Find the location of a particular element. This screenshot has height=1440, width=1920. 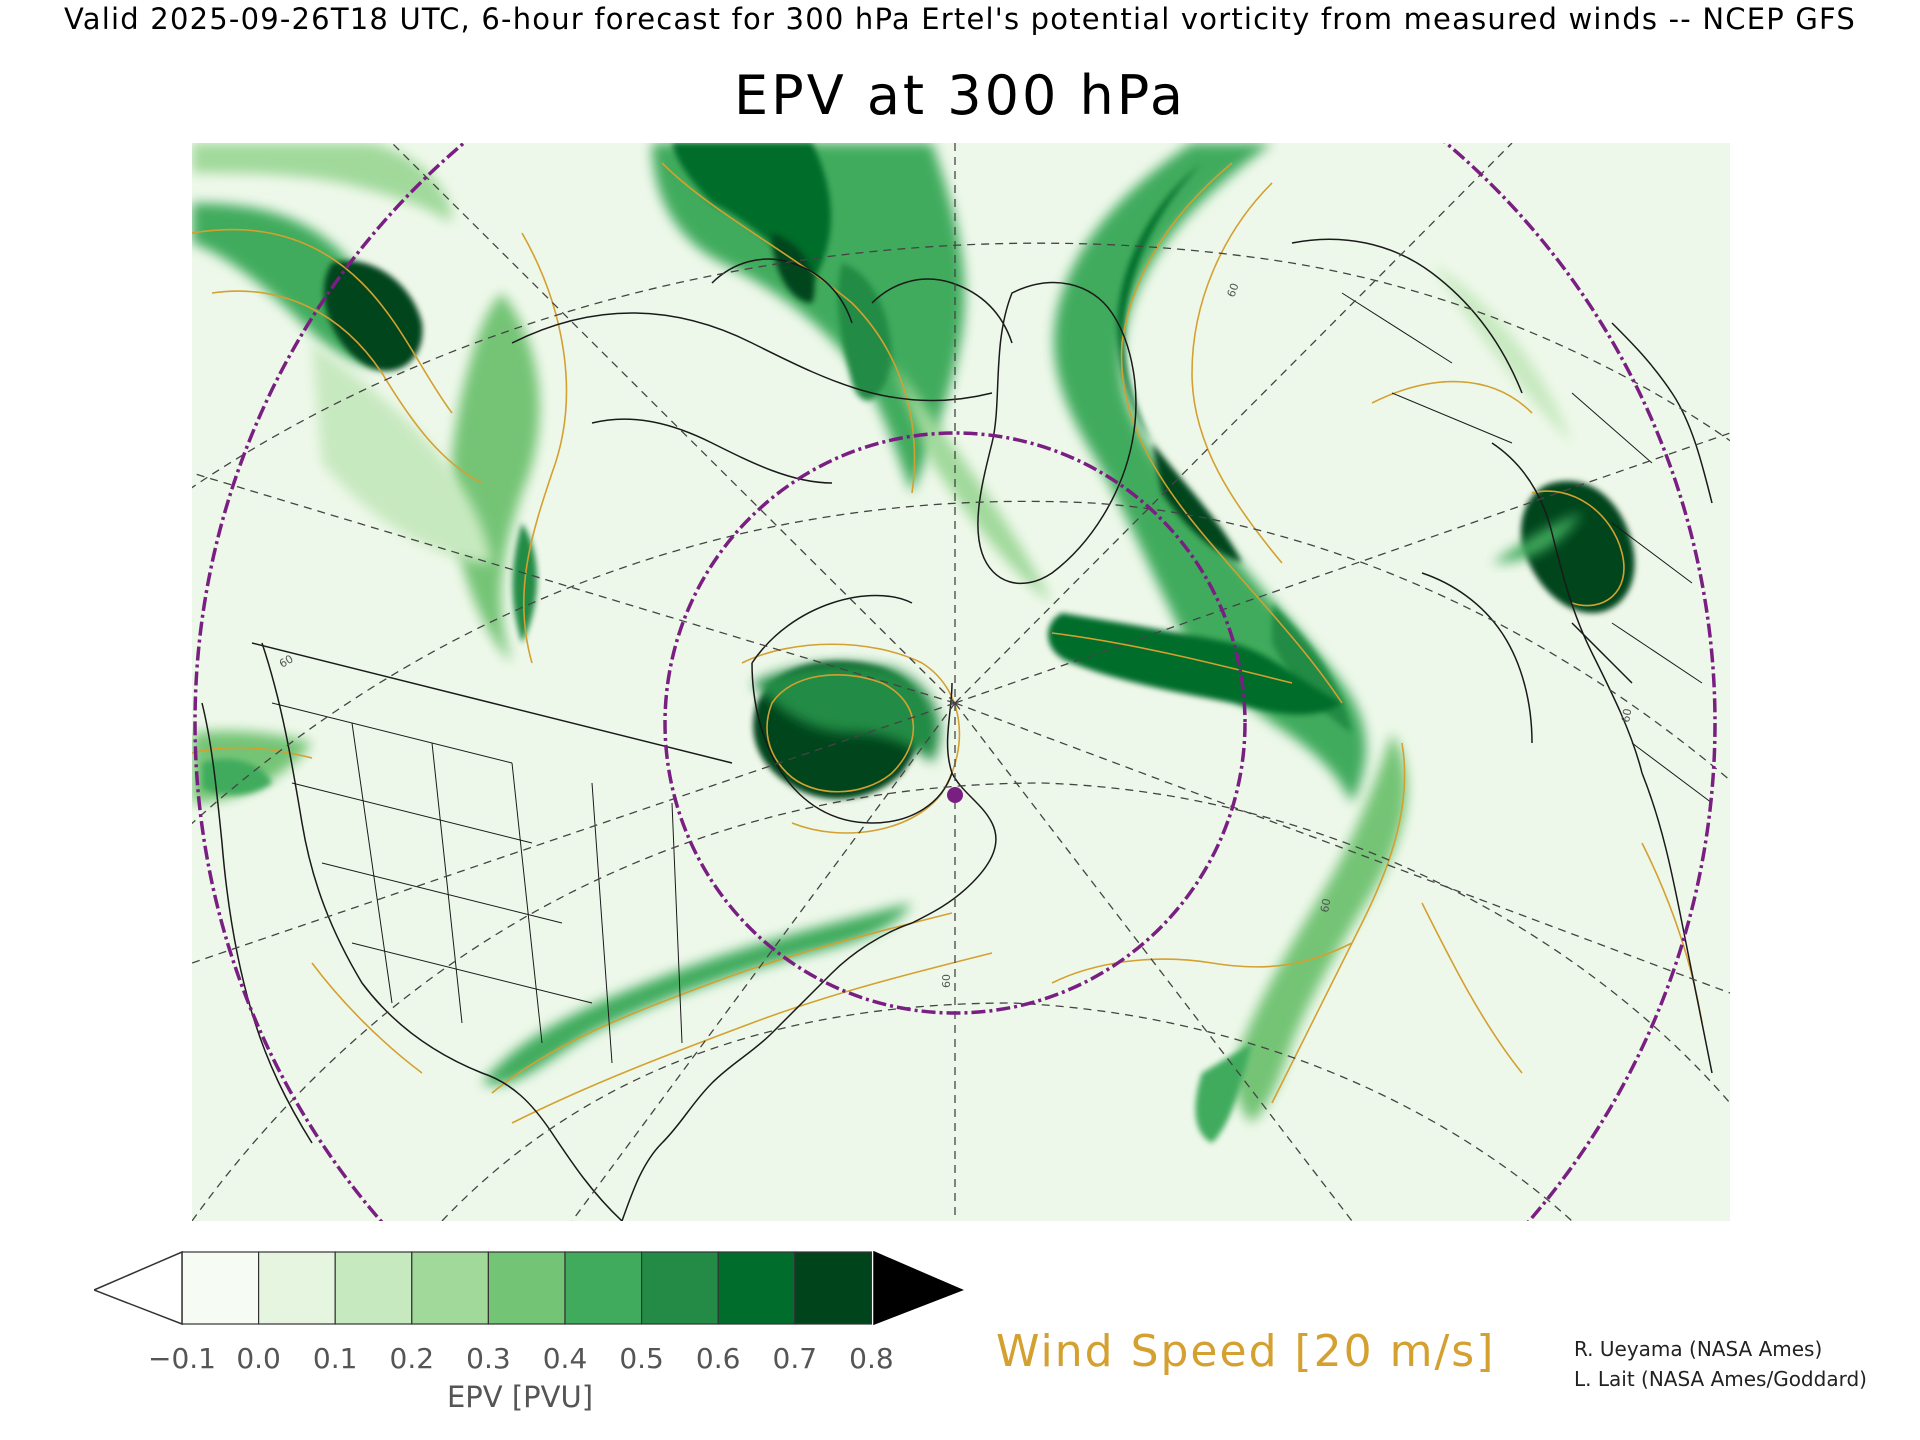

epv-atlantic-band is located at coordinates (1195, 664).